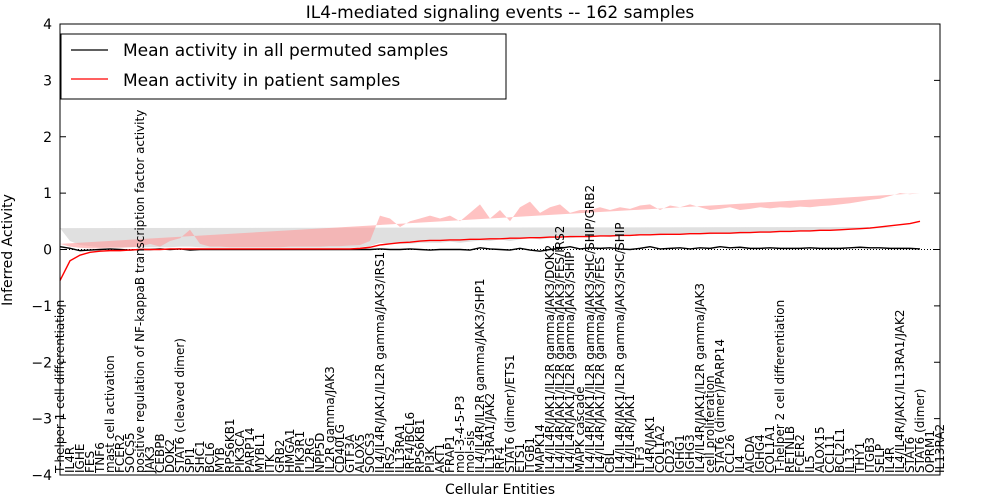 Image resolution: width=1000 pixels, height=500 pixels. Describe the element at coordinates (910, 455) in the screenshot. I see `x-tick-label-85: STAT6` at that location.